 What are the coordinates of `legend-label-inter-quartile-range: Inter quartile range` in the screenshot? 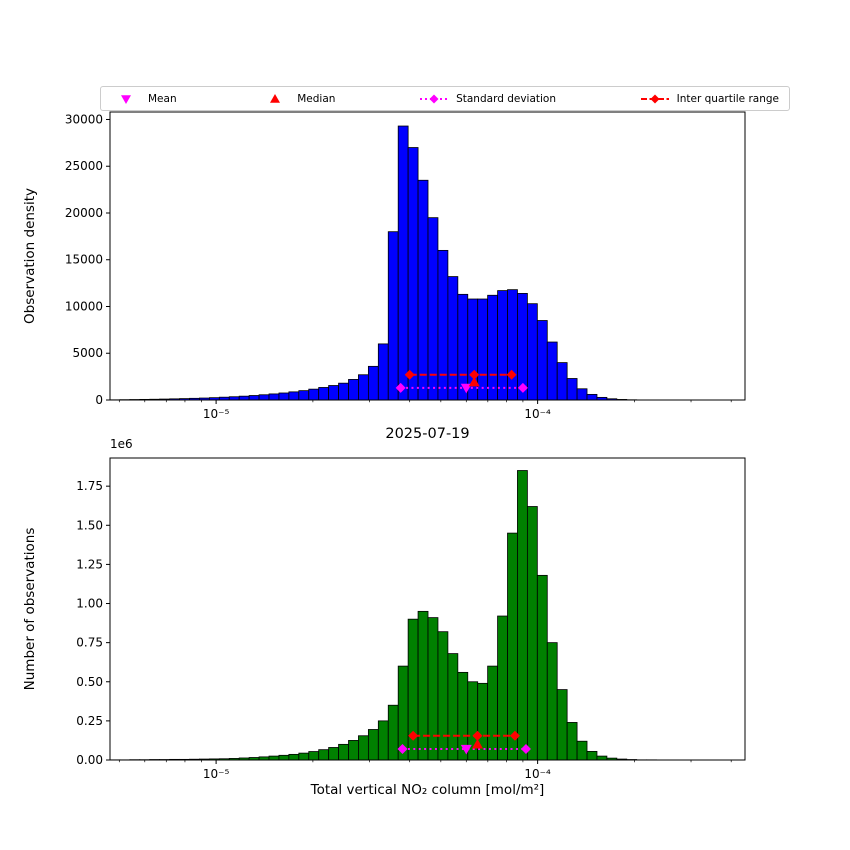 It's located at (727, 98).